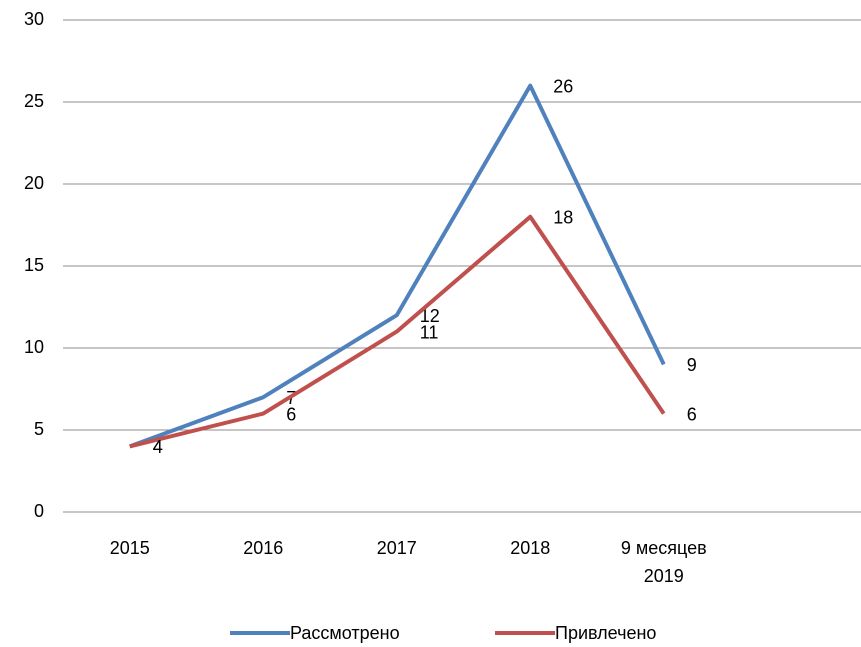 This screenshot has height=647, width=861. What do you see at coordinates (34, 347) in the screenshot?
I see `y-tick-label: 10` at bounding box center [34, 347].